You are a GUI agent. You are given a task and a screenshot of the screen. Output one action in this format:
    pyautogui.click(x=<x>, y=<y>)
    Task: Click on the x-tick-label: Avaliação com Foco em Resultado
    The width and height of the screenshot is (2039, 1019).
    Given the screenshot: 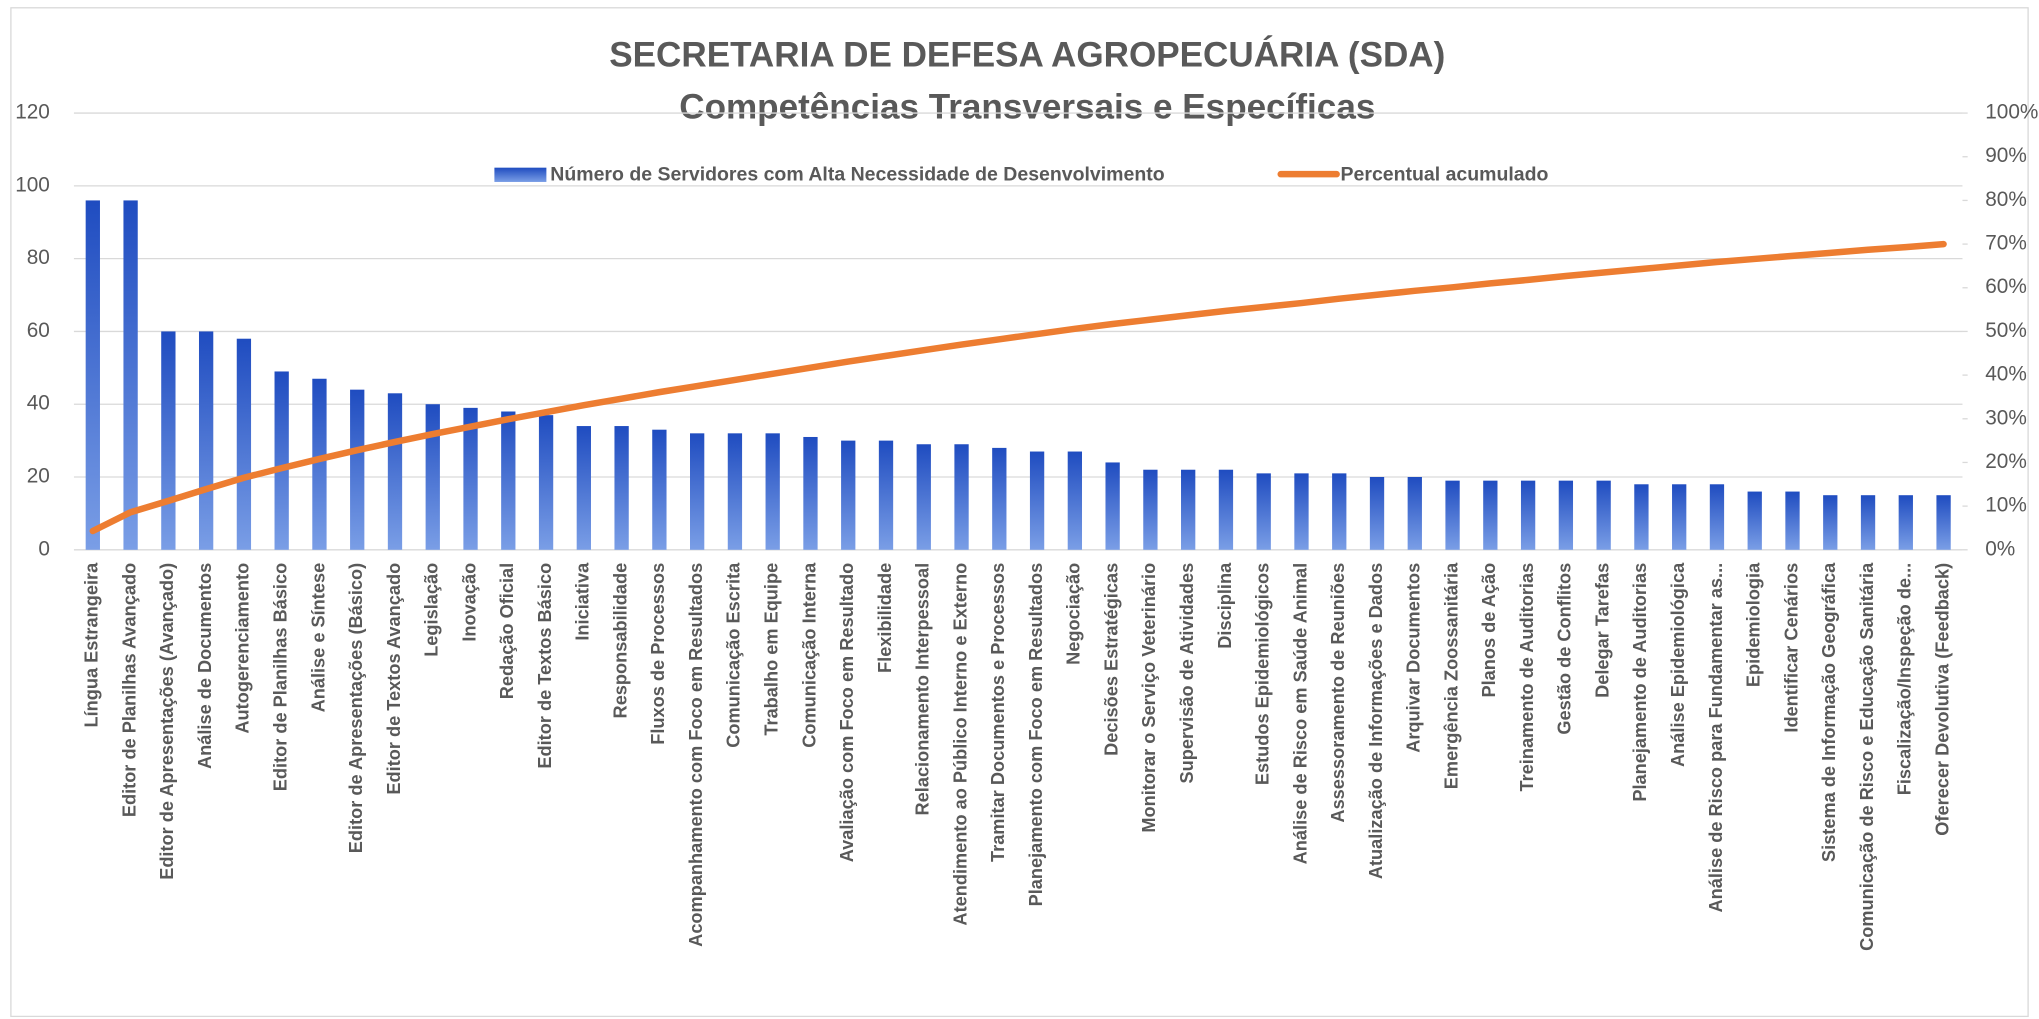 What is the action you would take?
    pyautogui.click(x=847, y=713)
    